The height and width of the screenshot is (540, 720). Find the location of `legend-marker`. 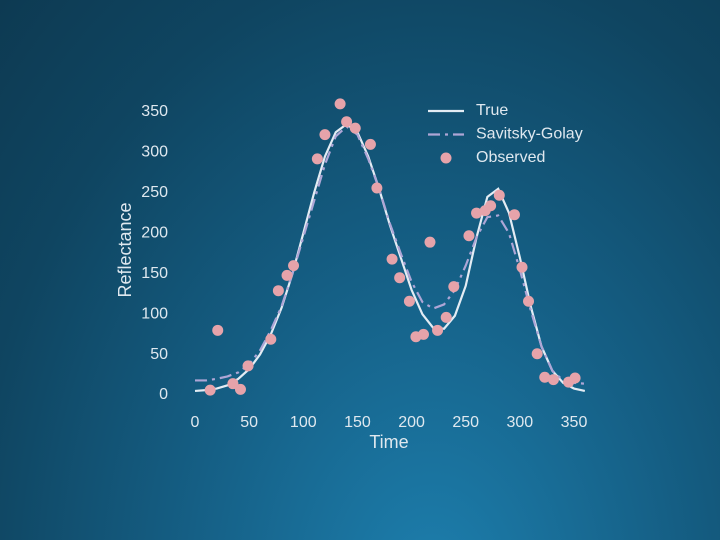

legend-marker is located at coordinates (446, 158).